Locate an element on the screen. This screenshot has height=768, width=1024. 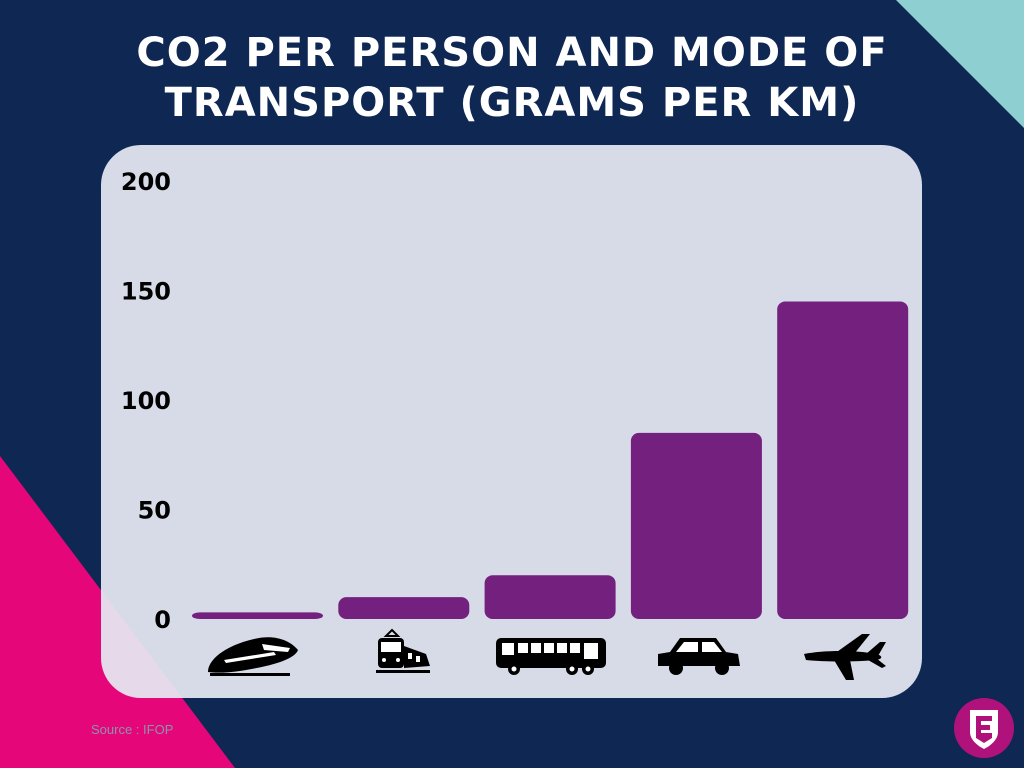
teal-corner-triangle is located at coordinates (960, 64).